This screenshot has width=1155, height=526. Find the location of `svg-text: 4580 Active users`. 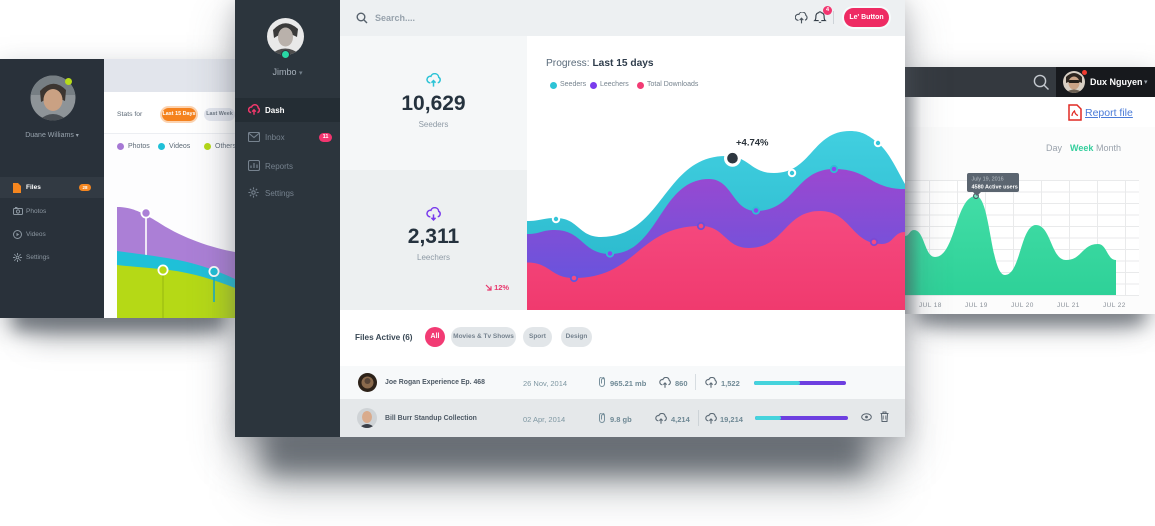

svg-text: 4580 Active users is located at coordinates (995, 188).